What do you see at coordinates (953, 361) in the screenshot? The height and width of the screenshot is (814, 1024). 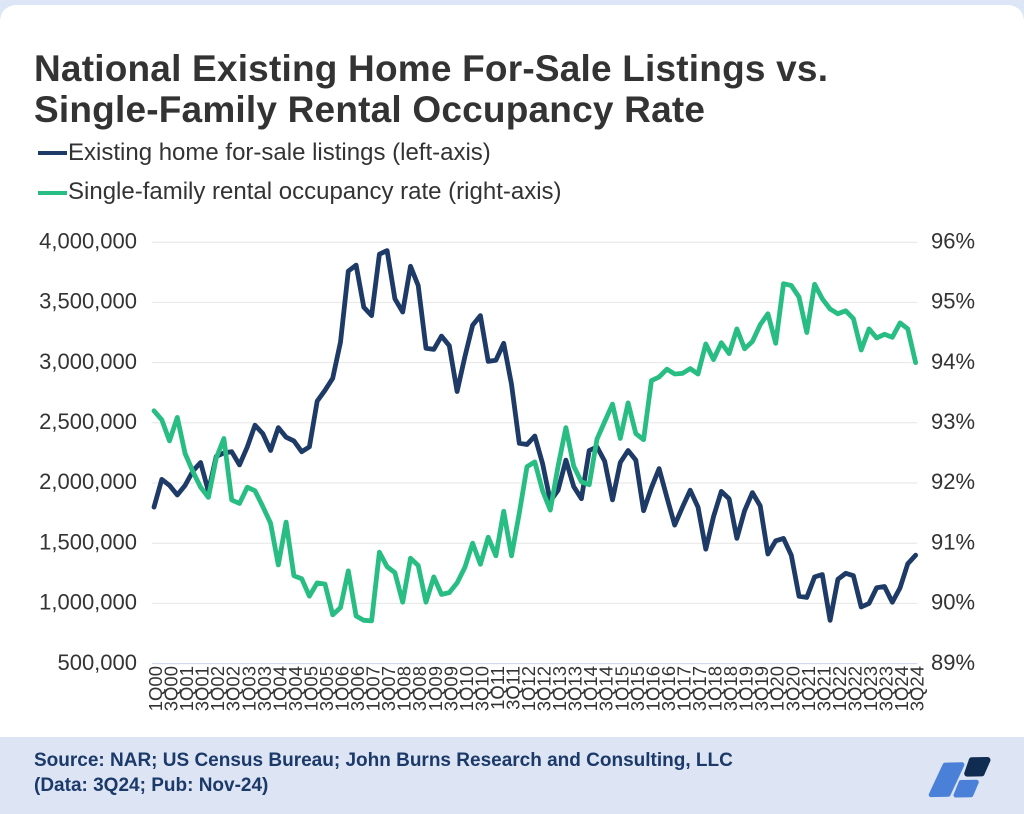 I see `svg-text: 94%` at bounding box center [953, 361].